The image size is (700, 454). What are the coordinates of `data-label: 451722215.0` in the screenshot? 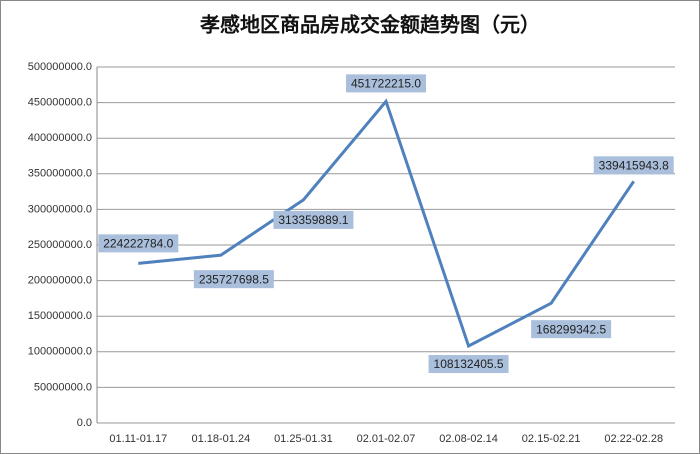 It's located at (386, 84).